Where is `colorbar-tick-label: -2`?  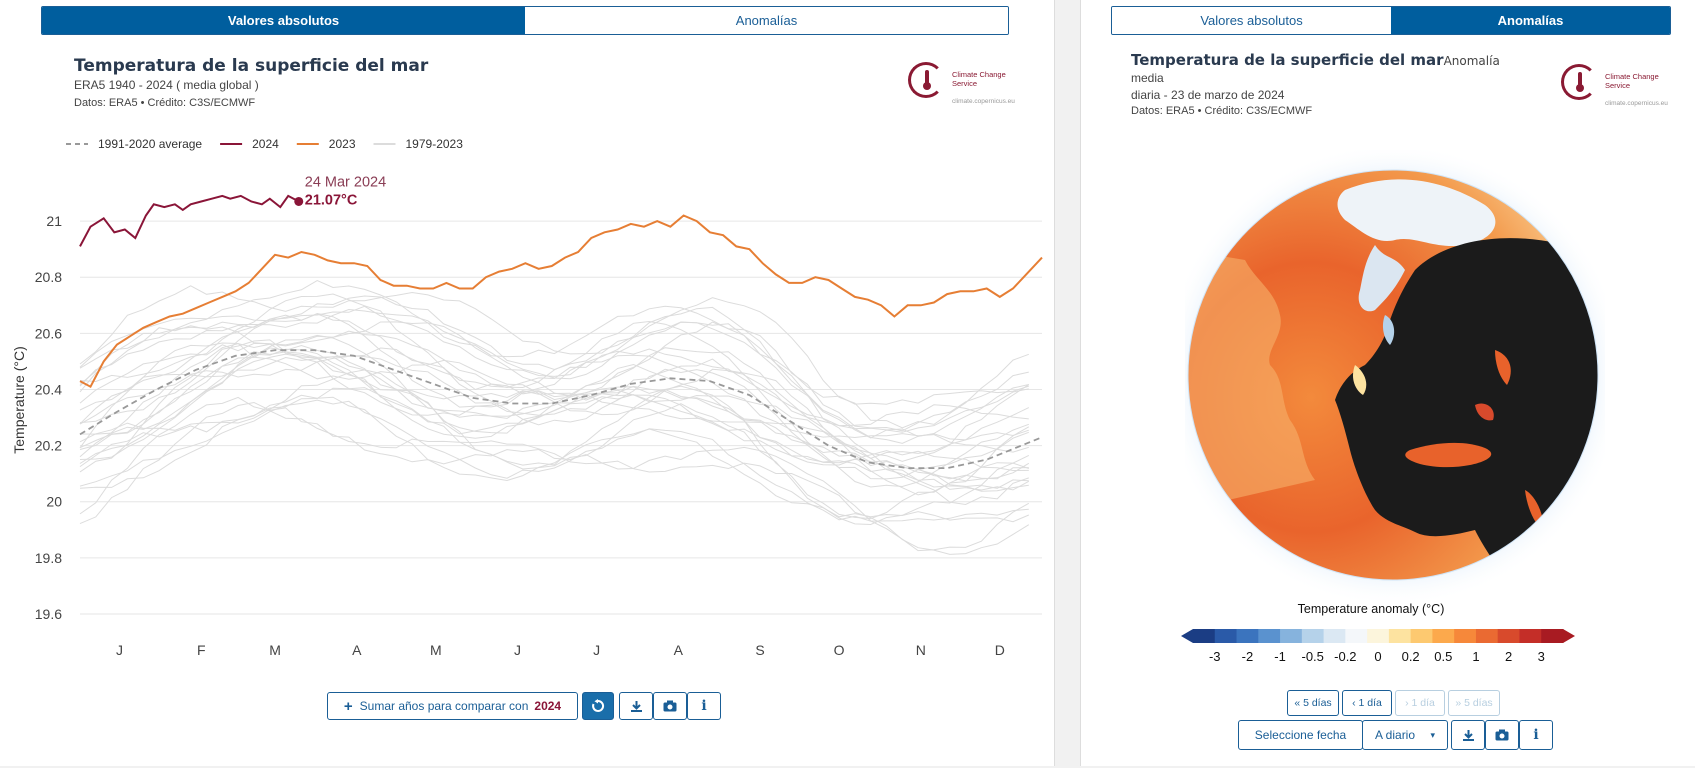
colorbar-tick-label: -2 is located at coordinates (1248, 656).